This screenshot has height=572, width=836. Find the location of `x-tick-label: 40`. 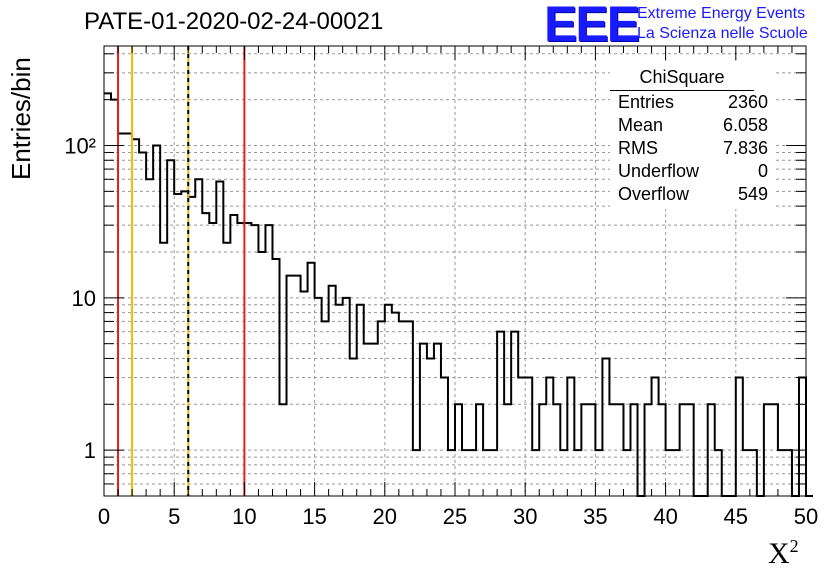

x-tick-label: 40 is located at coordinates (665, 516).